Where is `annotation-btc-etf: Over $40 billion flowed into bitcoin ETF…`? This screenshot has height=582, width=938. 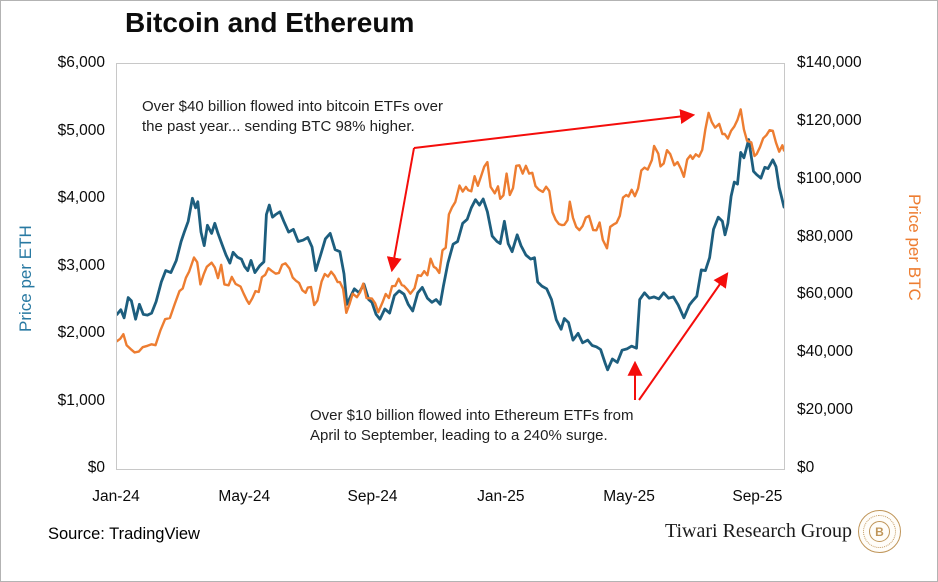 annotation-btc-etf: Over $40 billion flowed into bitcoin ETF… is located at coordinates (292, 117).